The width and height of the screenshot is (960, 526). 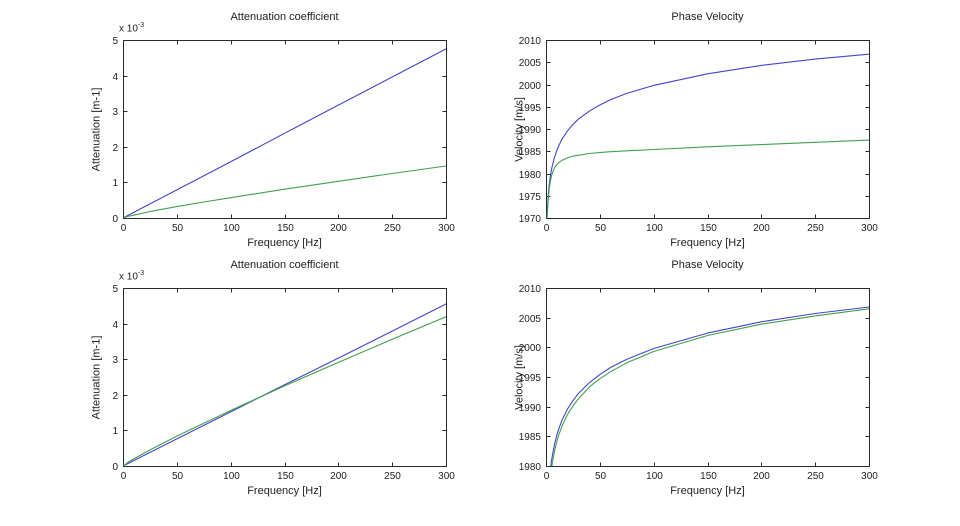 I want to click on y-tick-label: 1975, so click(x=530, y=197).